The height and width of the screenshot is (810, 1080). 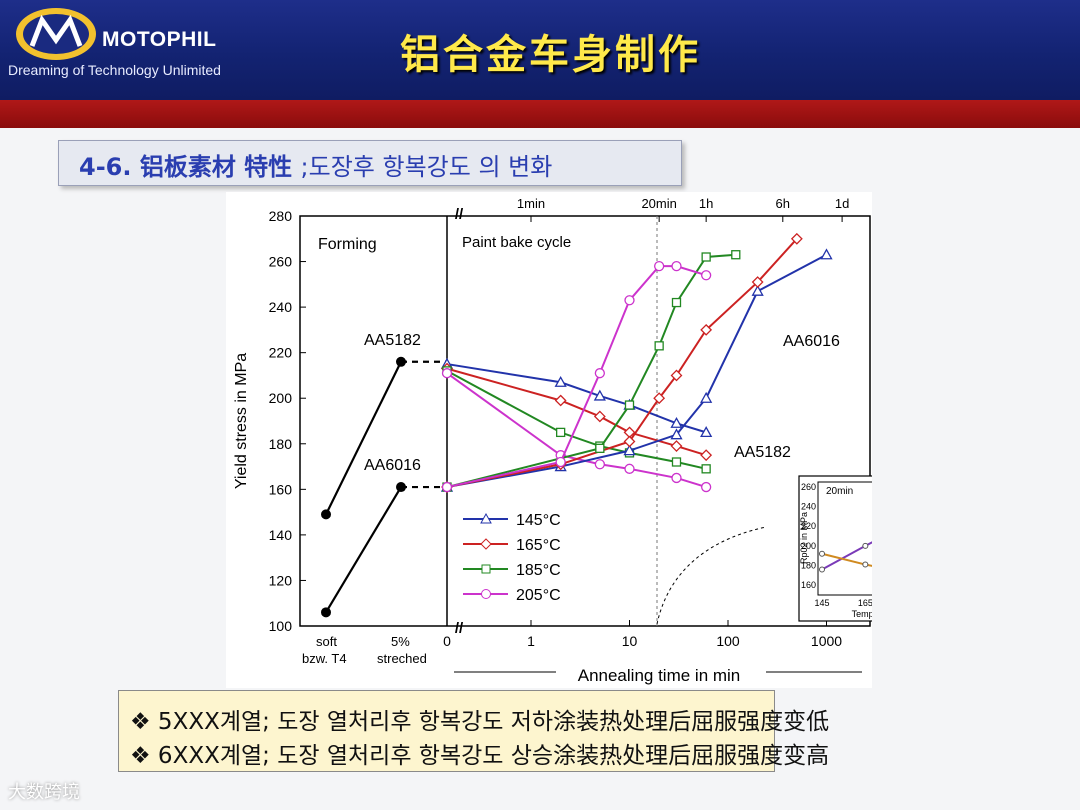 I want to click on series-line-AA5182-145°C, so click(x=576, y=398).